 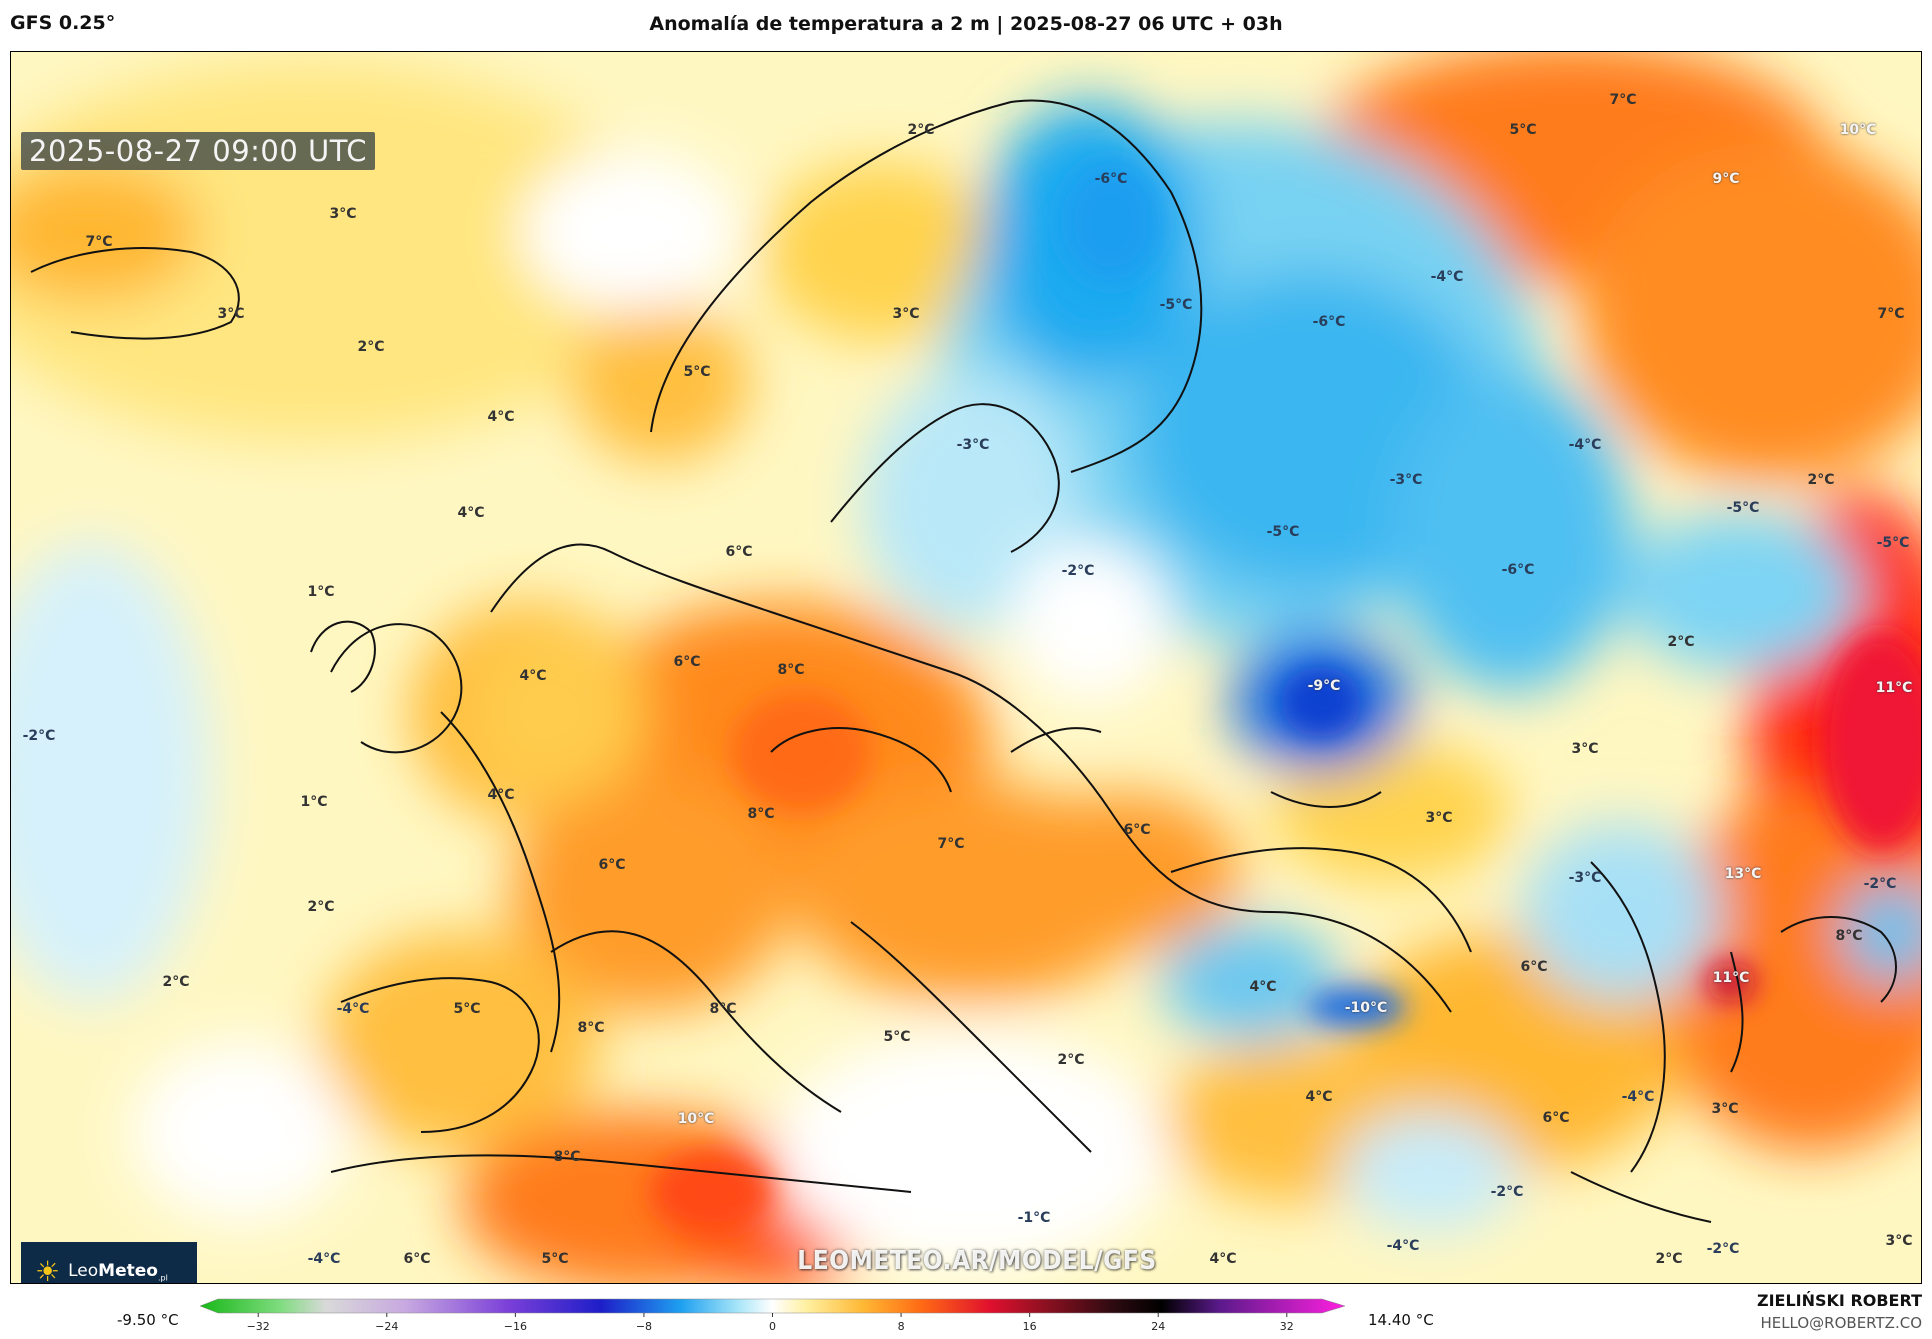 What do you see at coordinates (1287, 1326) in the screenshot?
I see `colorbar-tick-label: 32` at bounding box center [1287, 1326].